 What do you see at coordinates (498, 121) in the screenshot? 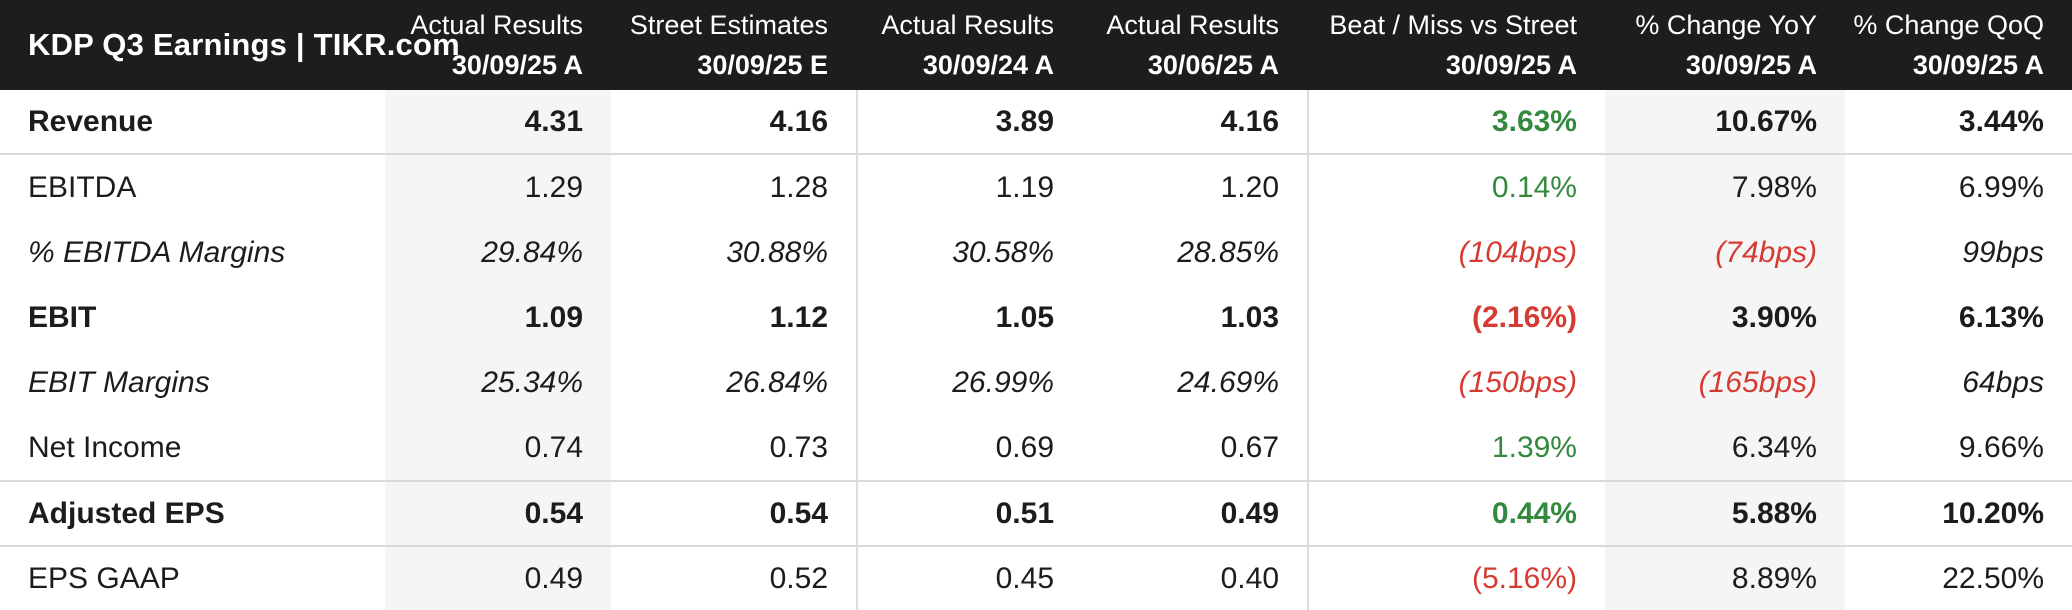
I see `value-cell: 4.31` at bounding box center [498, 121].